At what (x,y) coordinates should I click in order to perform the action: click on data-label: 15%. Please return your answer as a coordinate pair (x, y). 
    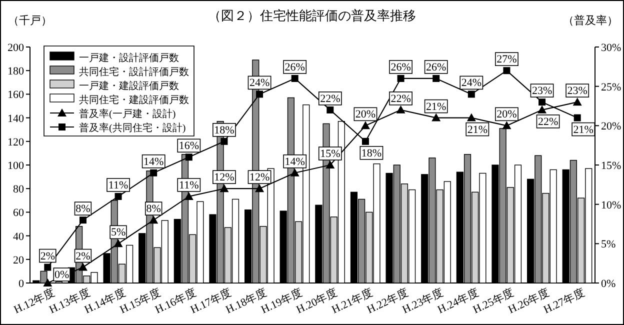
    Looking at the image, I should click on (330, 154).